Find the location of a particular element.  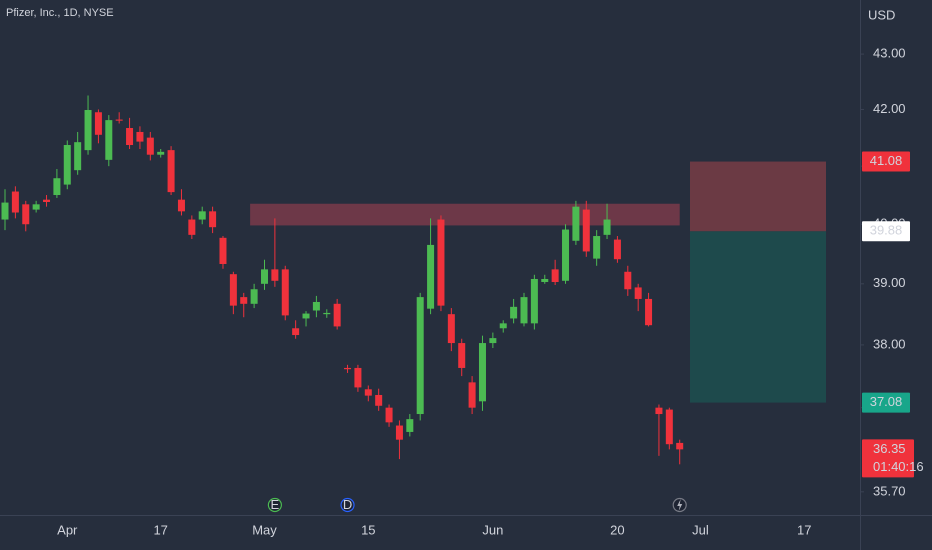

target-label-box is located at coordinates (886, 402).